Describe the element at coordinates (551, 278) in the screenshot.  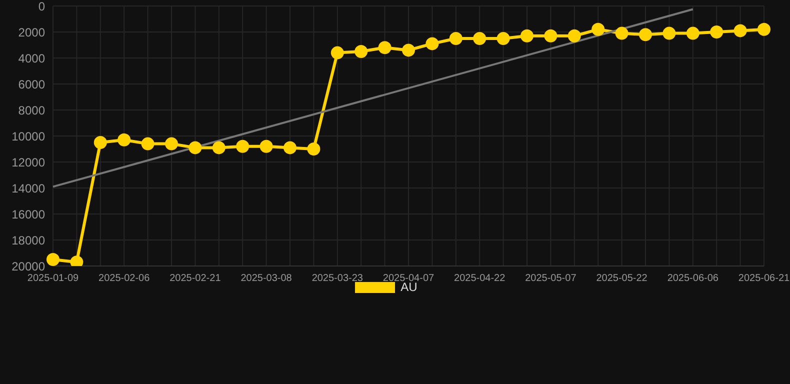
I see `x-tick-label: 2025-05-07` at that location.